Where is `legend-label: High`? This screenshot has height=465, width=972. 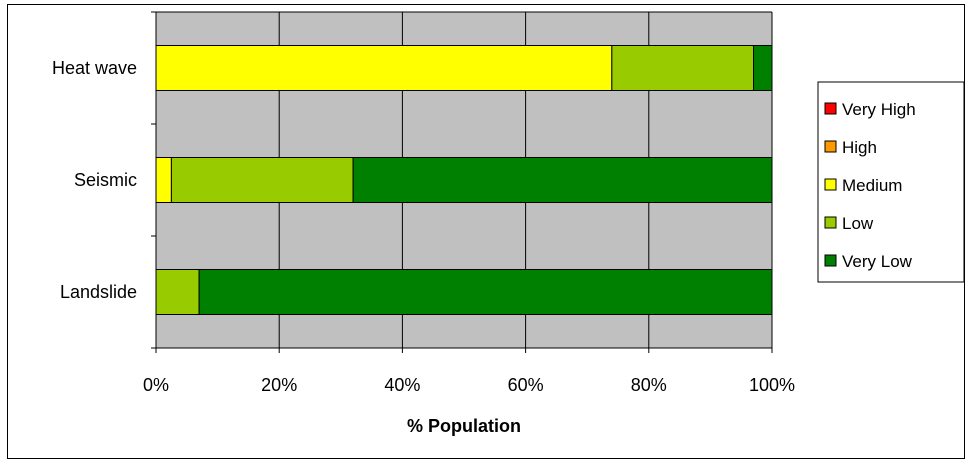 legend-label: High is located at coordinates (859, 147).